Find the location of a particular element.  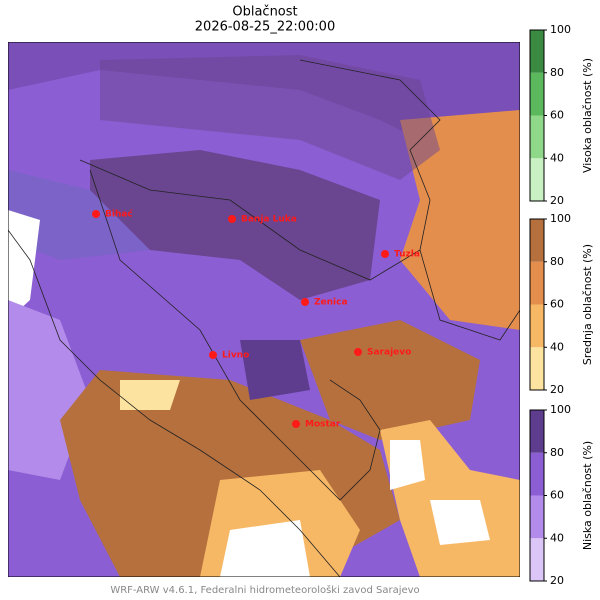

colorbar-label: Visoka oblačnost (%) is located at coordinates (587, 115).